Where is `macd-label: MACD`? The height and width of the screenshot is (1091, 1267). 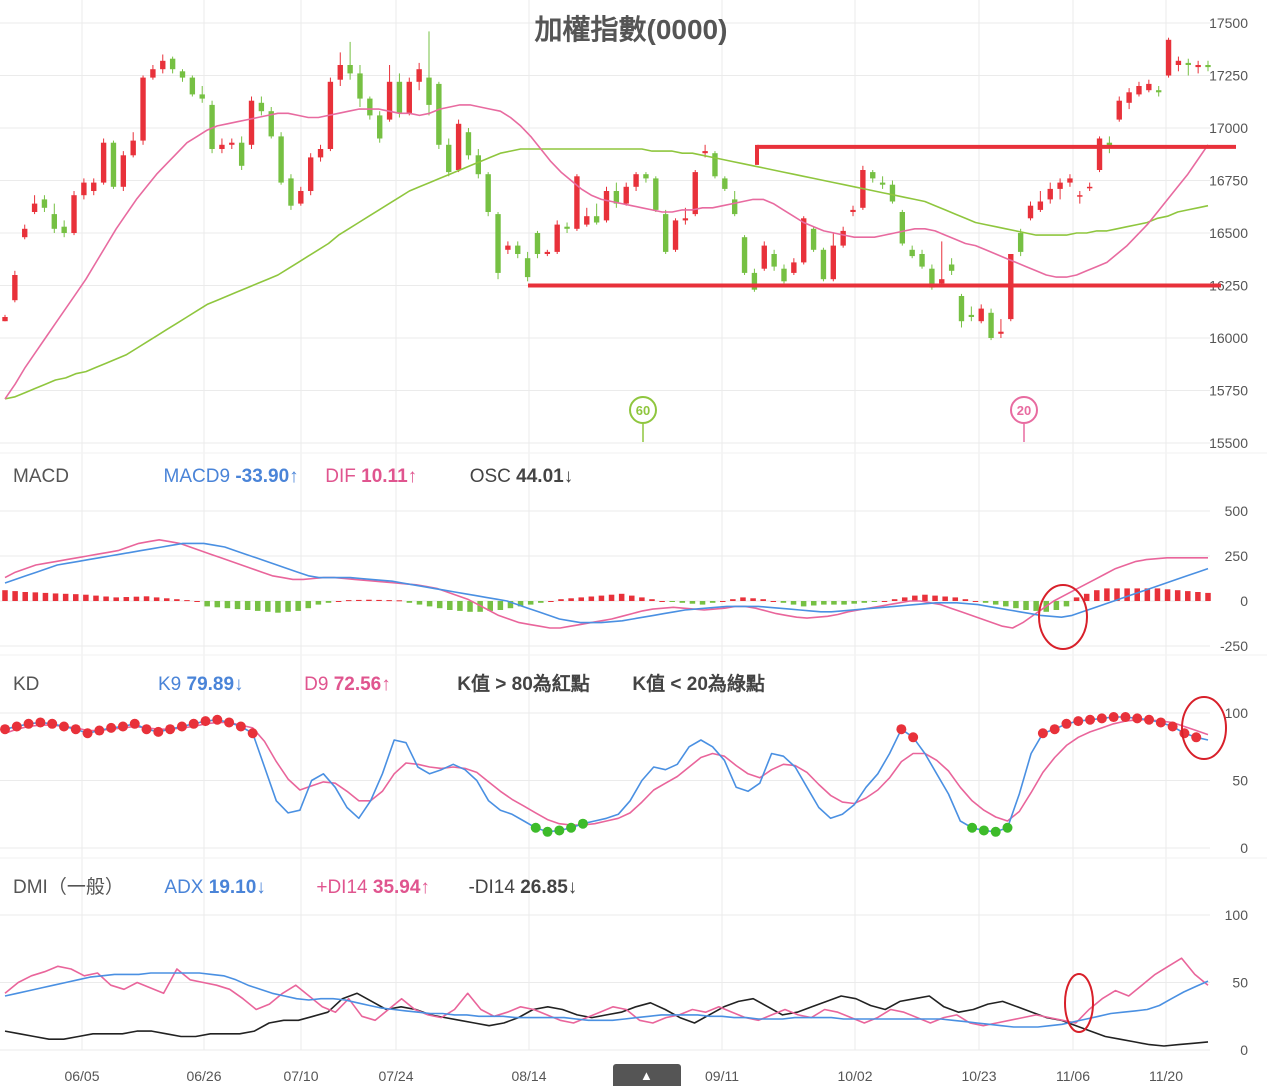
macd-label: MACD is located at coordinates (41, 476).